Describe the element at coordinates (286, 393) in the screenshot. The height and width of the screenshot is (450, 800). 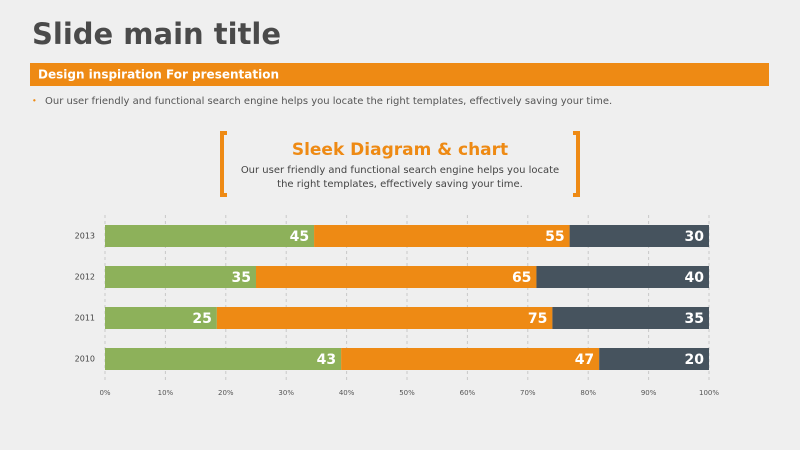
I see `x-tick-label: 30%` at that location.